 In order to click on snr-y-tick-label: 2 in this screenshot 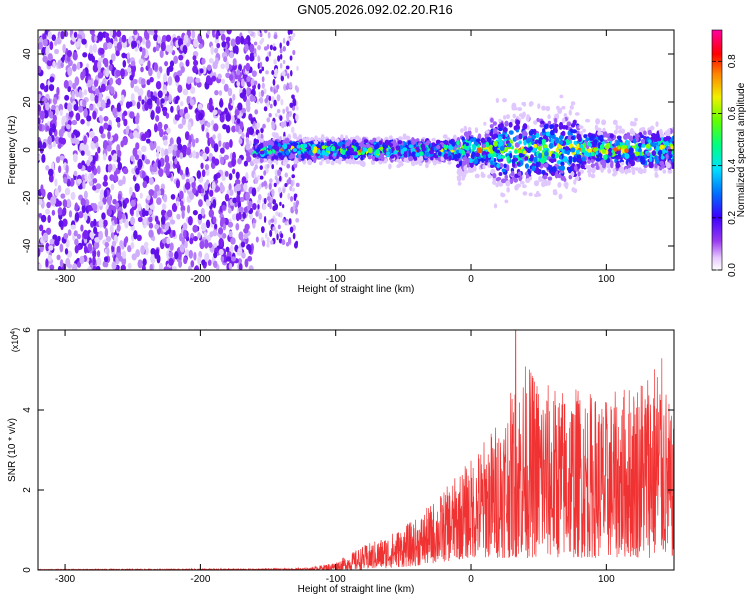, I will do `click(27, 490)`.